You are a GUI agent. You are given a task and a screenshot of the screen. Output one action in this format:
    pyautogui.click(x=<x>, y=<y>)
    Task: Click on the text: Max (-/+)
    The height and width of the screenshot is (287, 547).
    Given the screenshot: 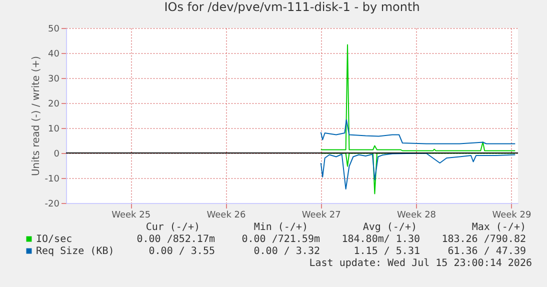 What is the action you would take?
    pyautogui.click(x=499, y=227)
    